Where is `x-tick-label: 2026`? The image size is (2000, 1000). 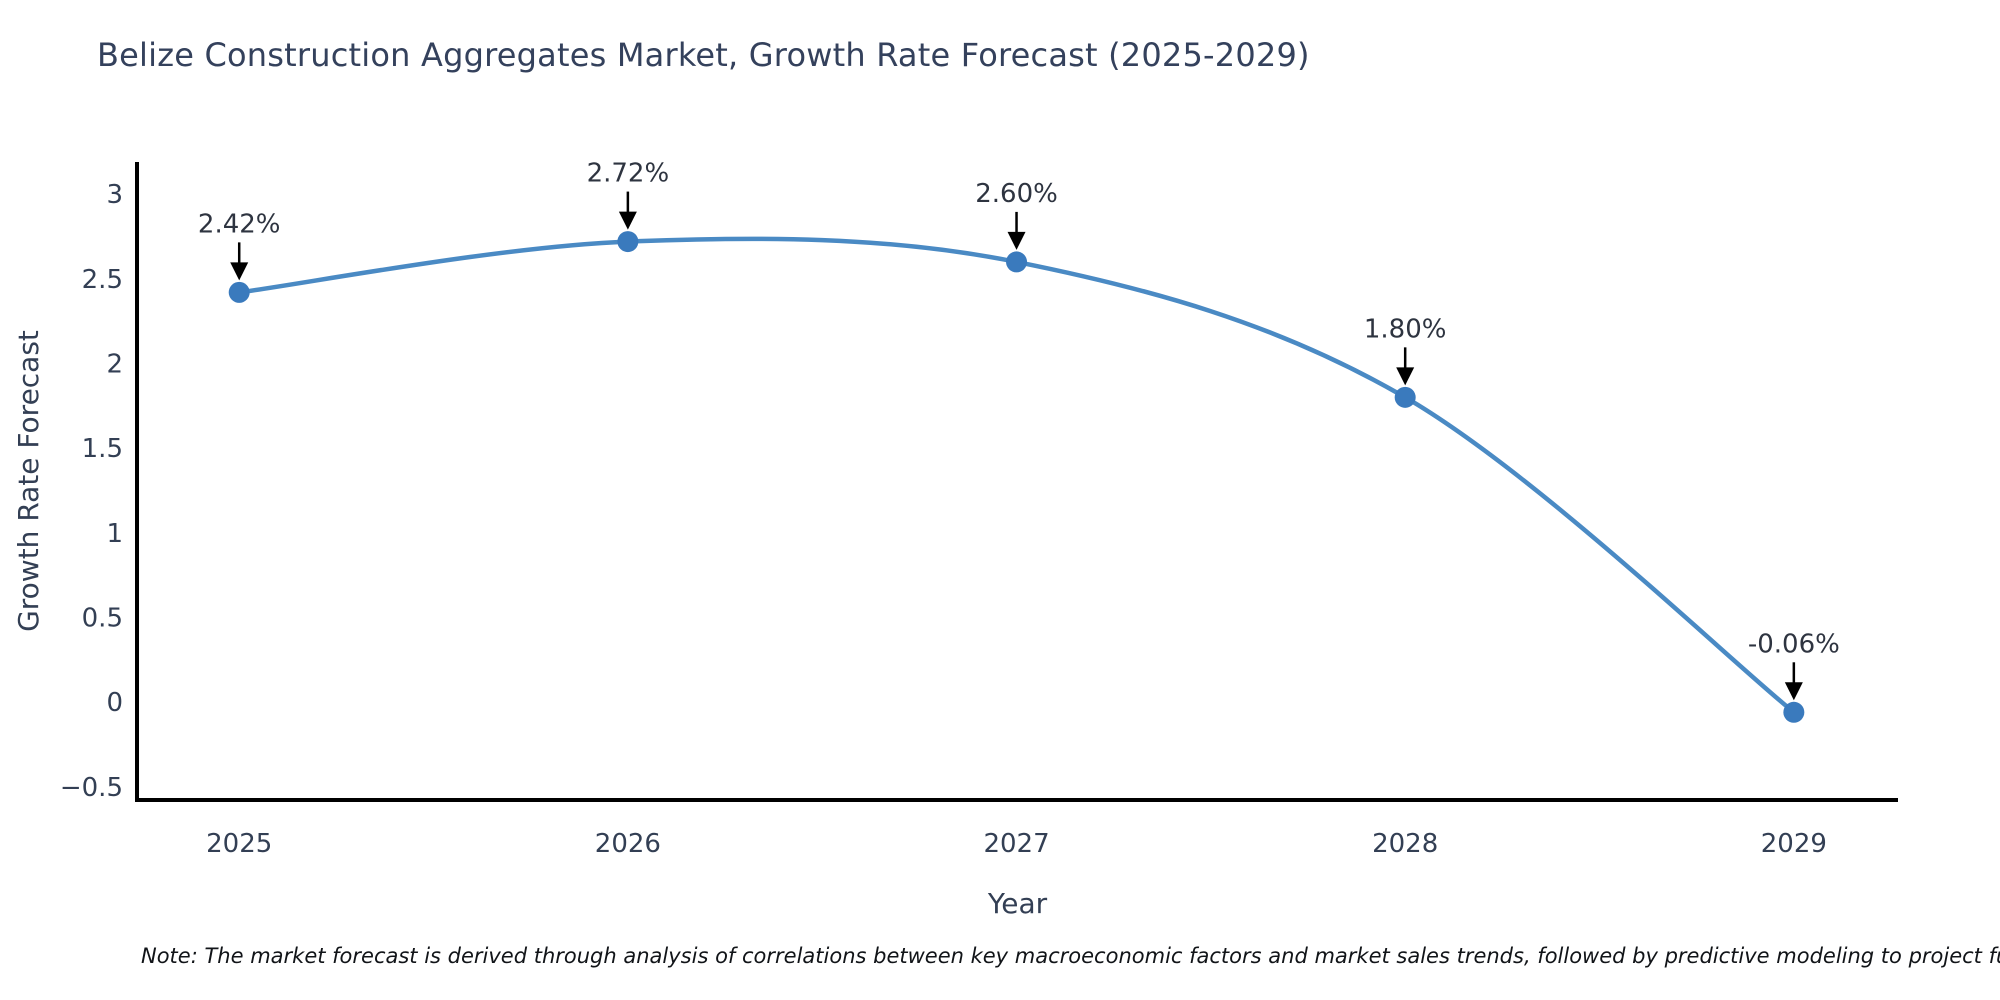
x-tick-label: 2026 is located at coordinates (628, 844).